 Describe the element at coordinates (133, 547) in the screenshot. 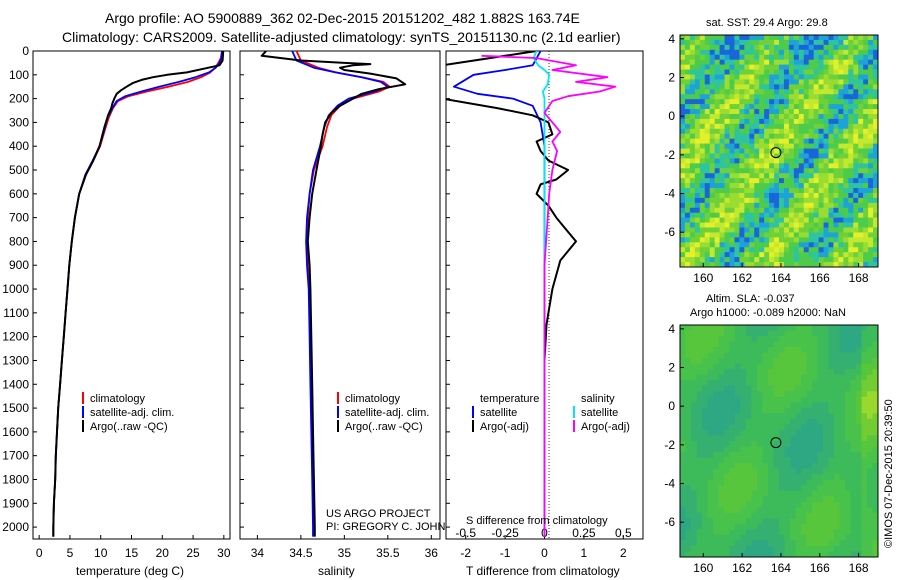

I see `temperature-x-axis: 0 5 10 15 20 25 30` at that location.